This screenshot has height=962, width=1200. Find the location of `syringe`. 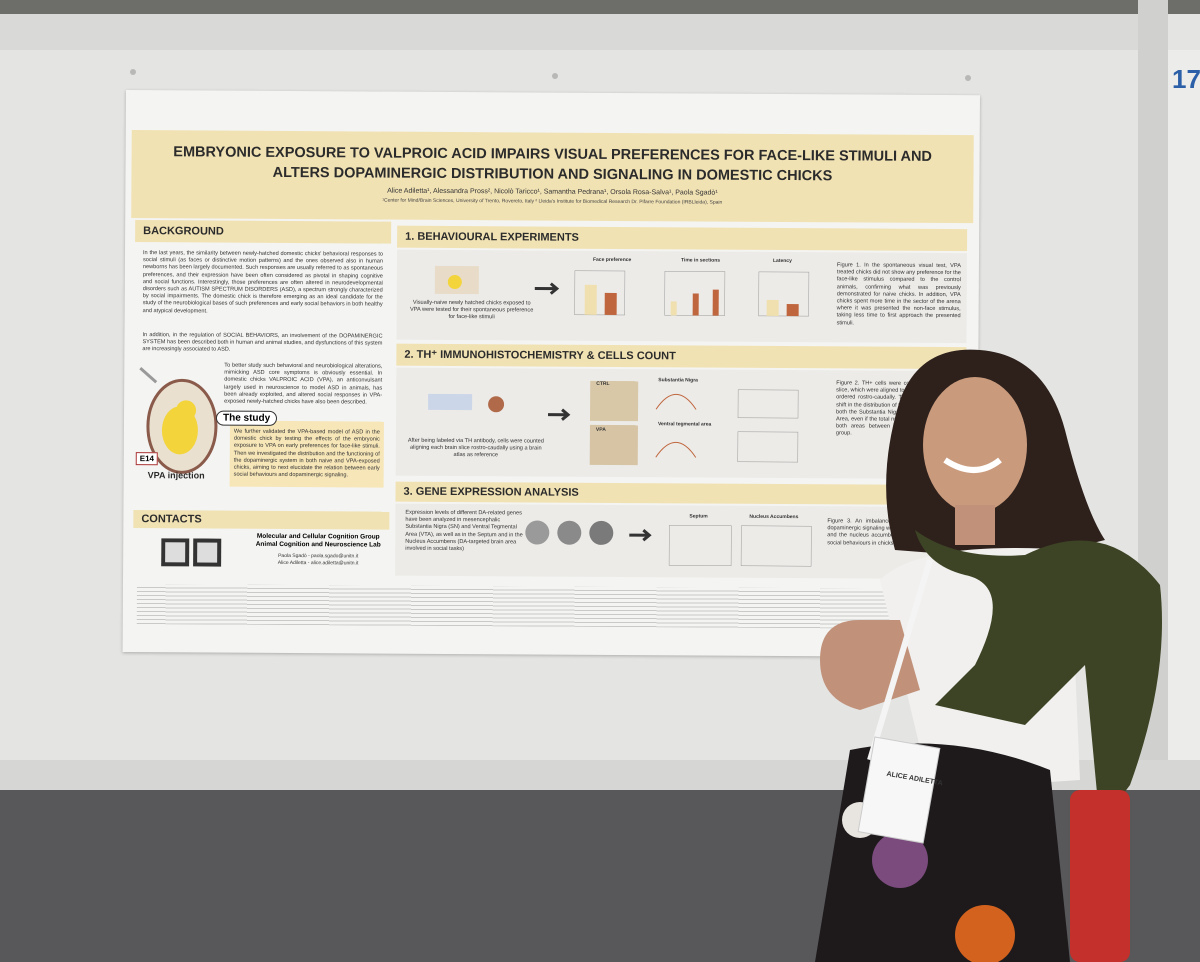

syringe is located at coordinates (148, 375).